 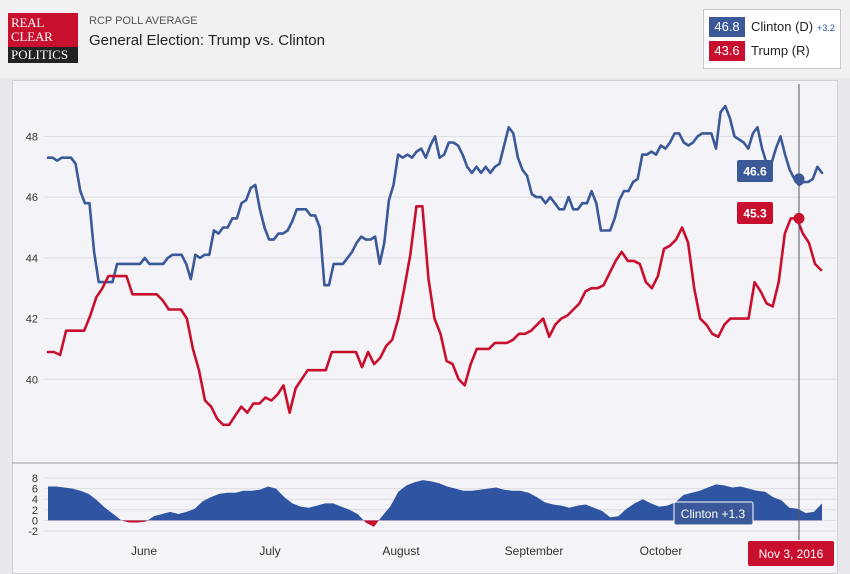 What do you see at coordinates (799, 179) in the screenshot?
I see `clinton-hover-dot` at bounding box center [799, 179].